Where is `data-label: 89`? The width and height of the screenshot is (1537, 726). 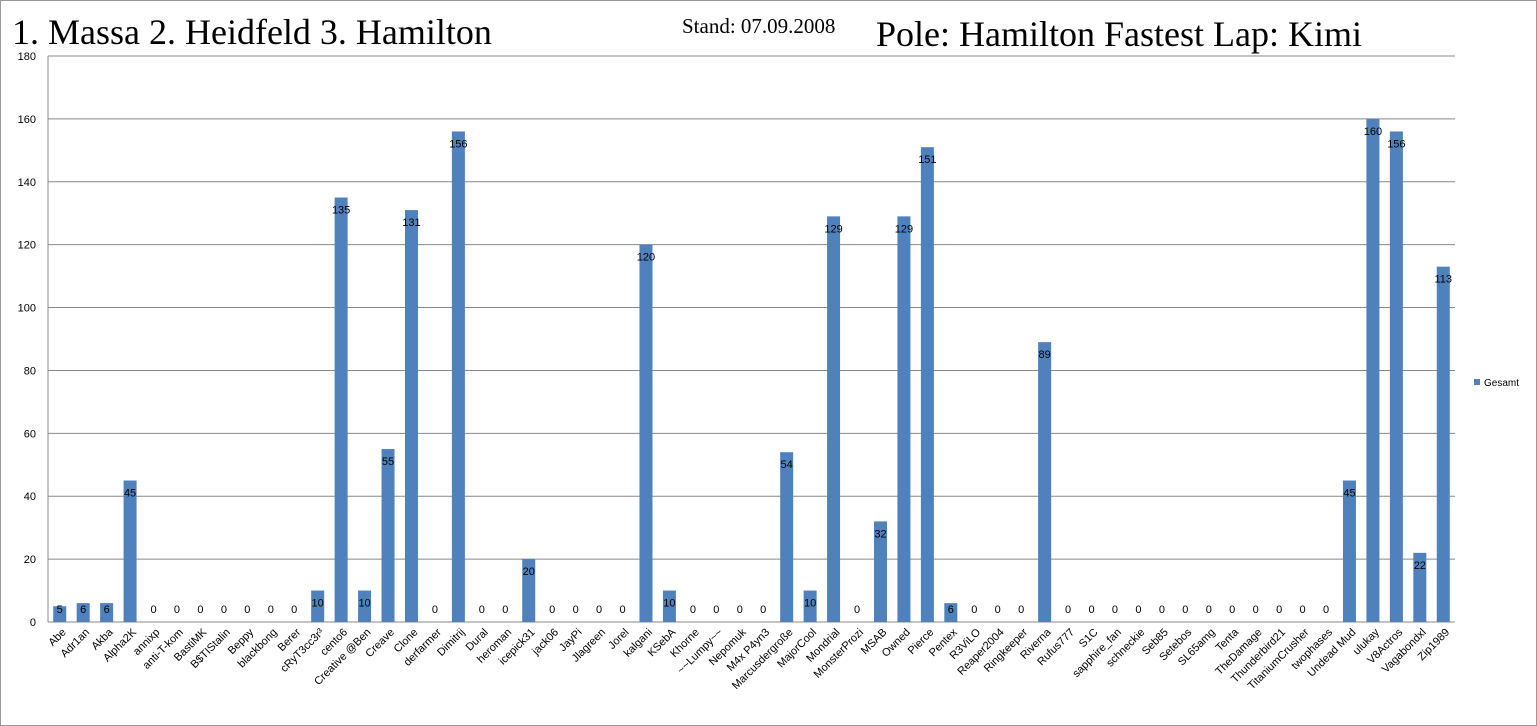
data-label: 89 is located at coordinates (1045, 355).